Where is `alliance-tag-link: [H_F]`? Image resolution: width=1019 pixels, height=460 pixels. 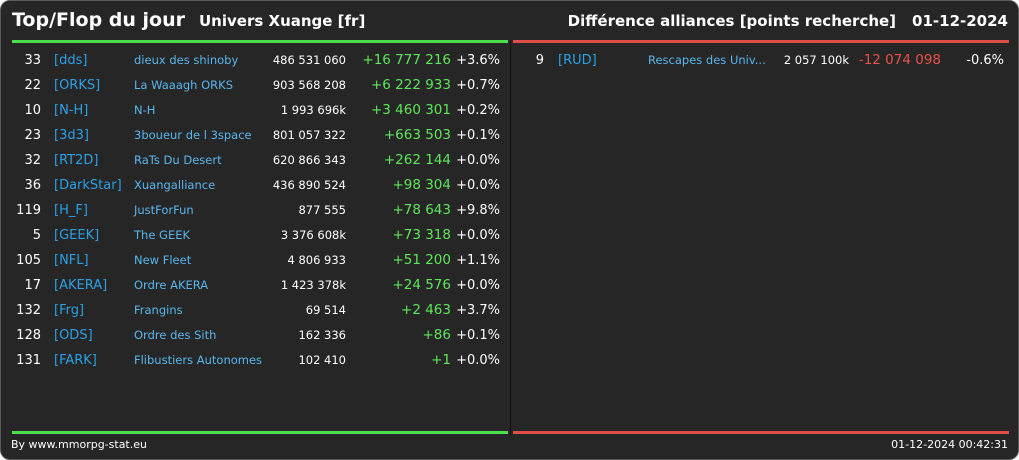 alliance-tag-link: [H_F] is located at coordinates (71, 210).